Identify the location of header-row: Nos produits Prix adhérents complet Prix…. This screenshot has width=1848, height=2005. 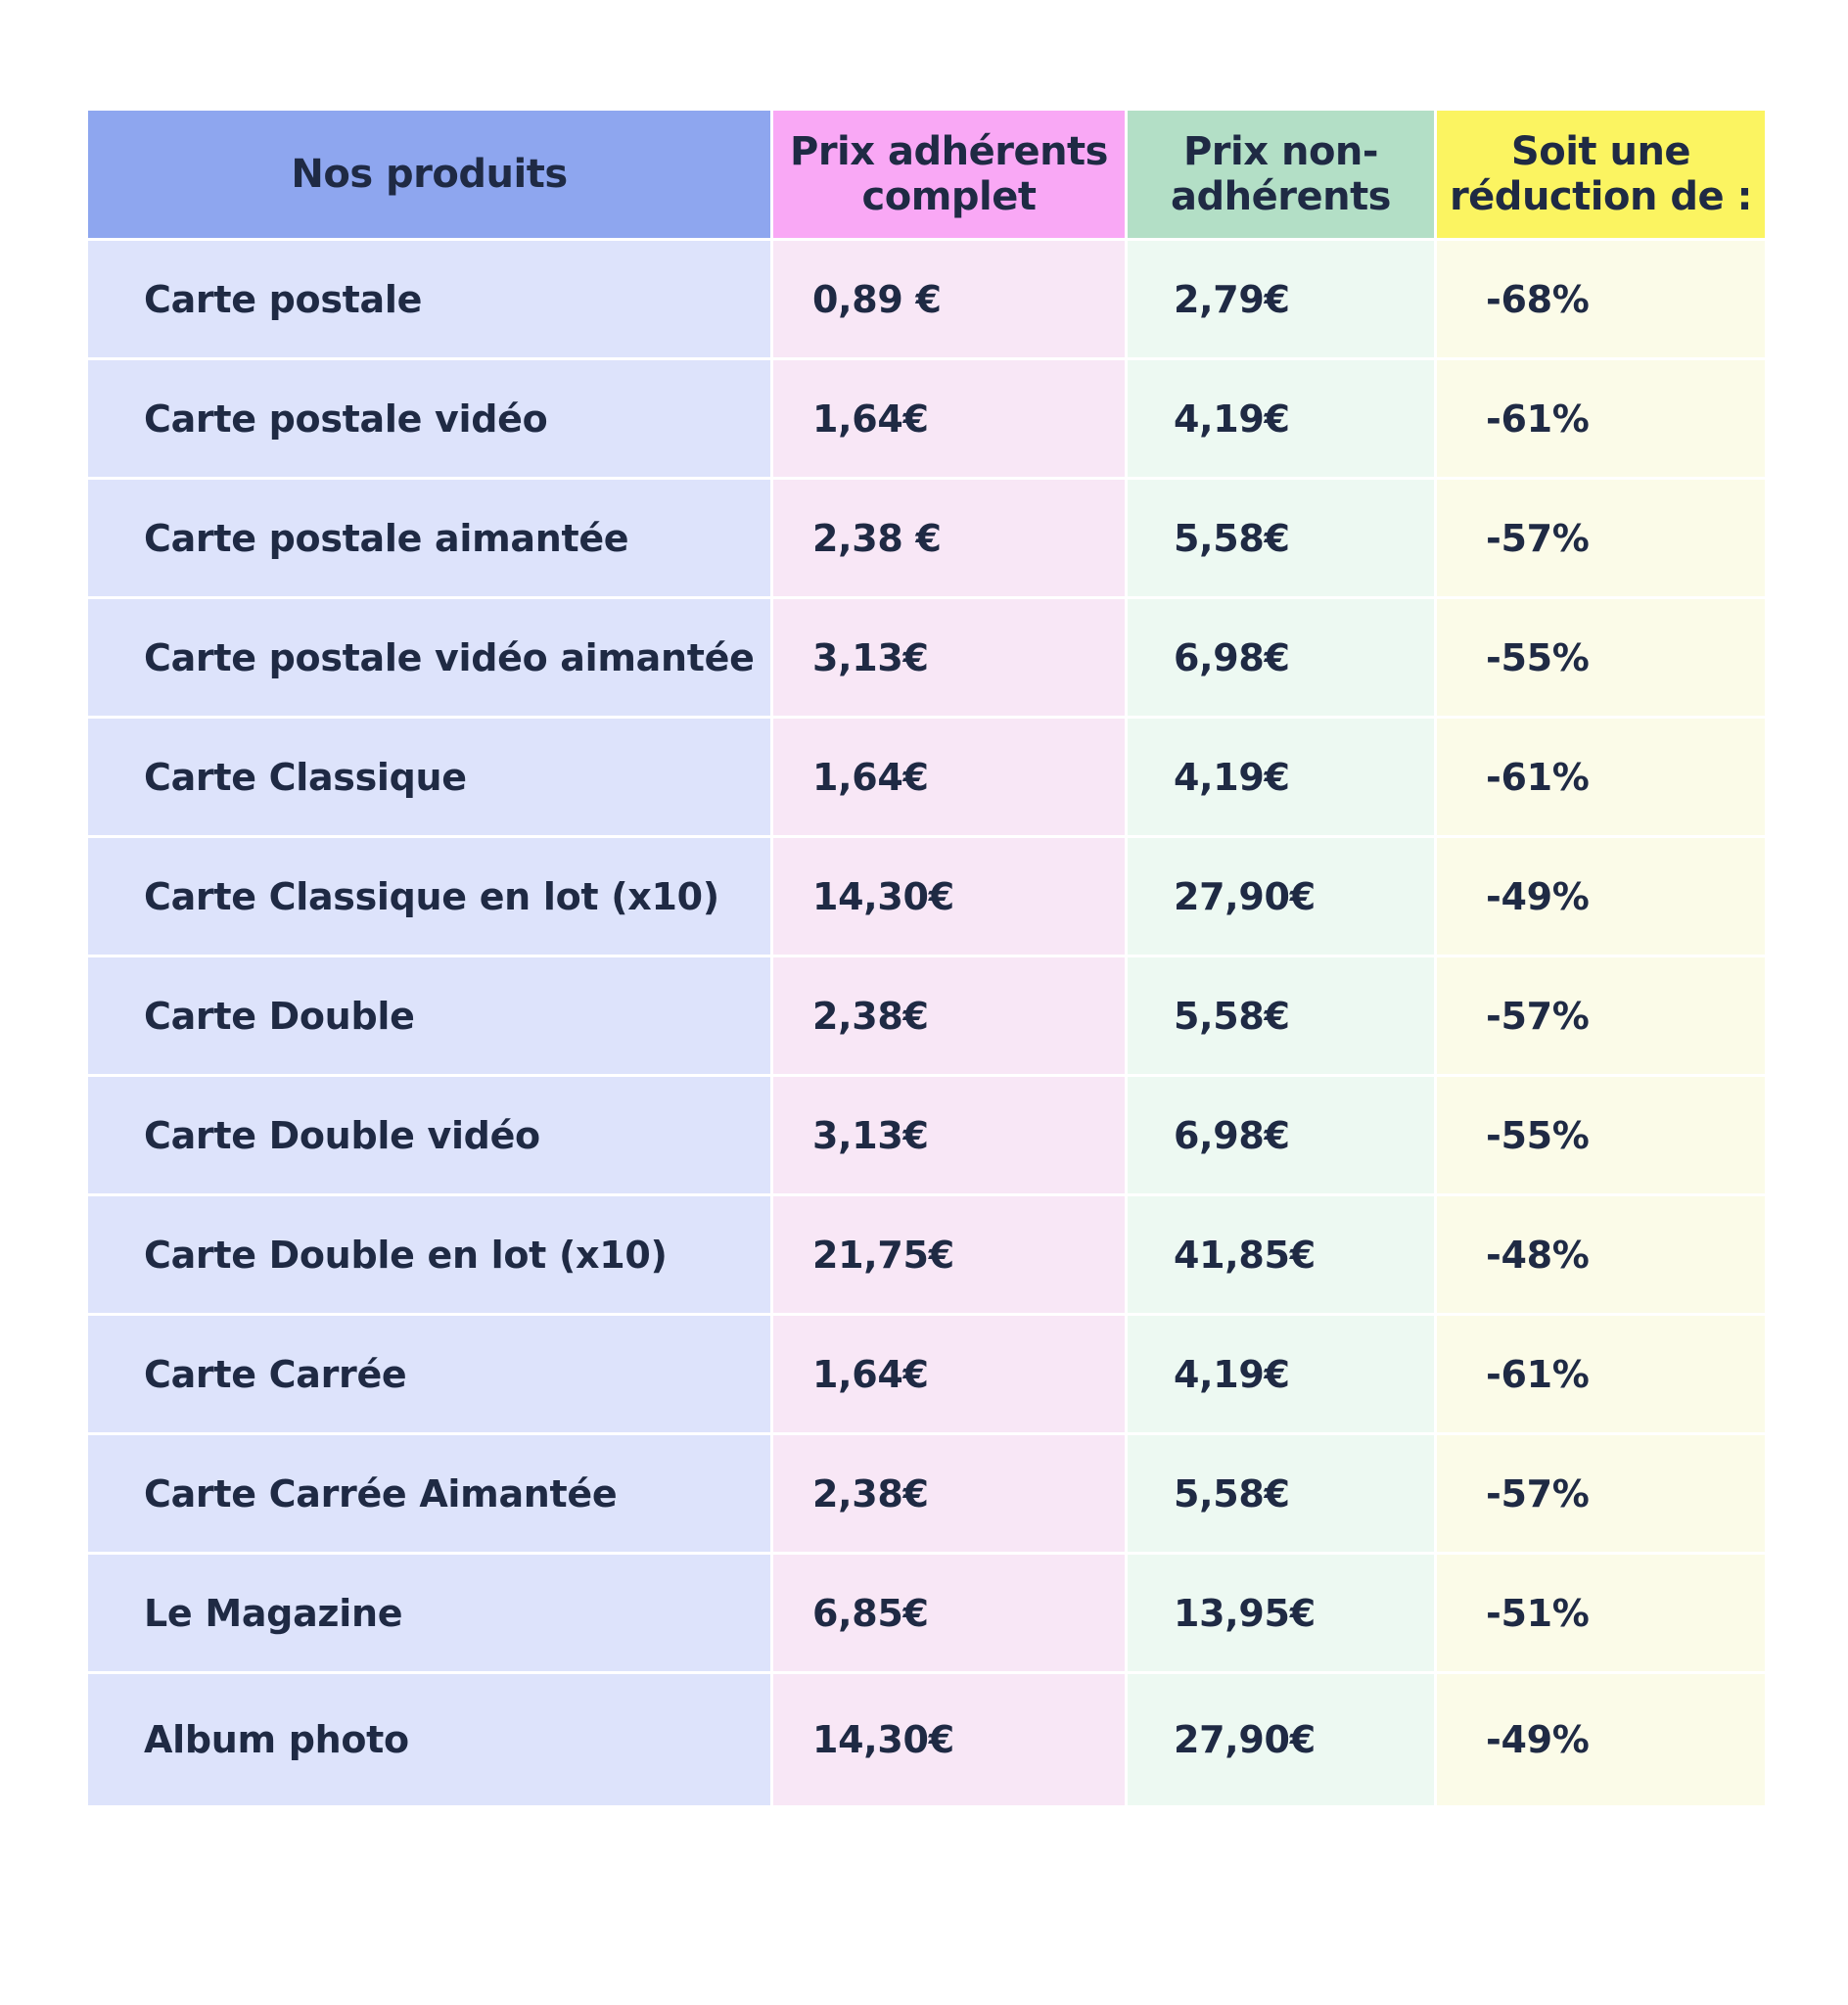
(926, 176).